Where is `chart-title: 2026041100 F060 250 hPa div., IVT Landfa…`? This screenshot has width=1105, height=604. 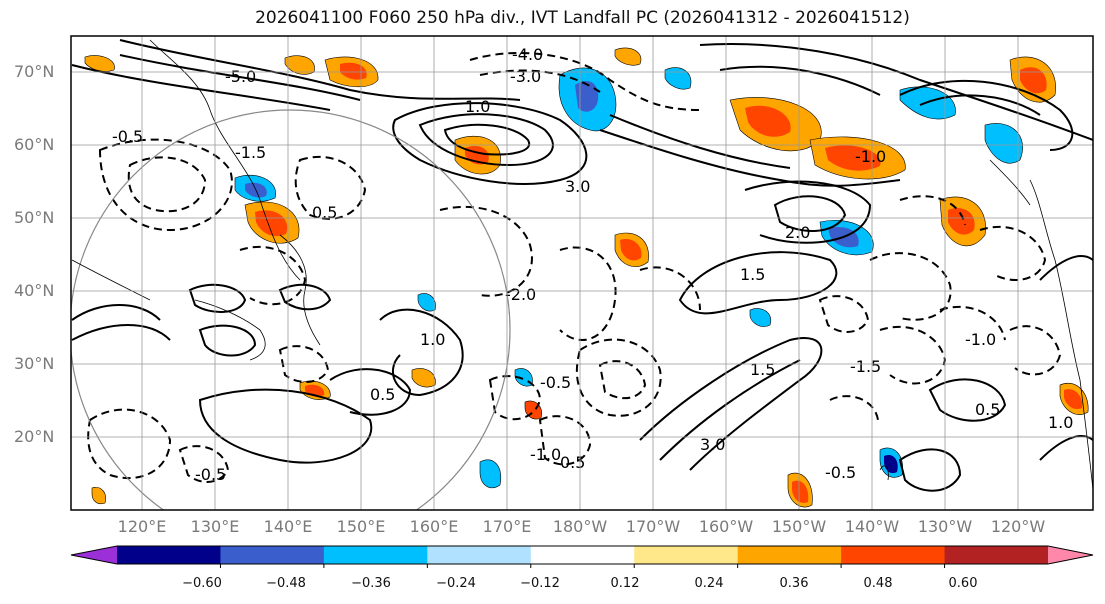
chart-title: 2026041100 F060 250 hPa div., IVT Landfa… is located at coordinates (582, 18).